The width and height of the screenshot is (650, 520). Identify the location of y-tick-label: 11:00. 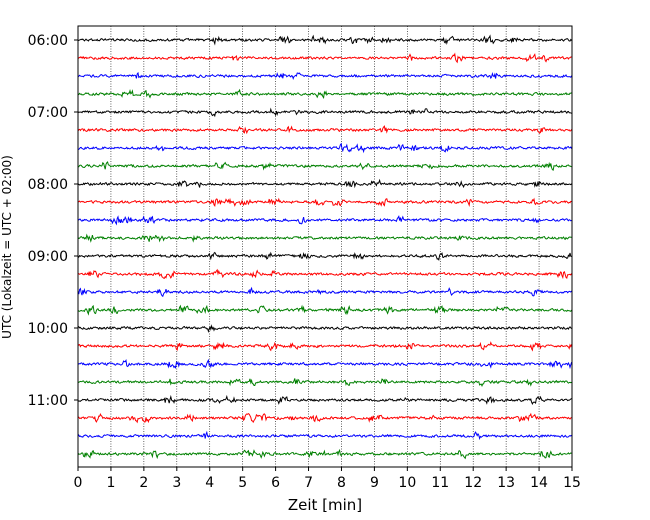
(48, 401).